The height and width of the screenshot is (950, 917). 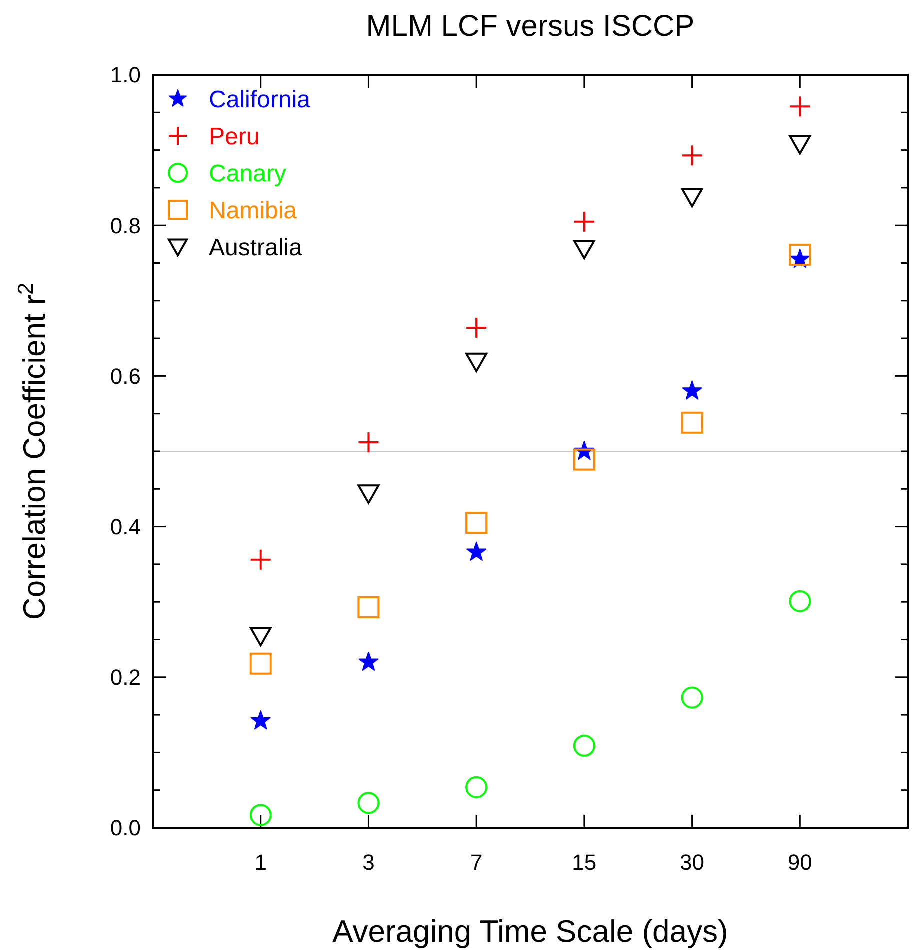 I want to click on x-tick-label: 3, so click(x=368, y=862).